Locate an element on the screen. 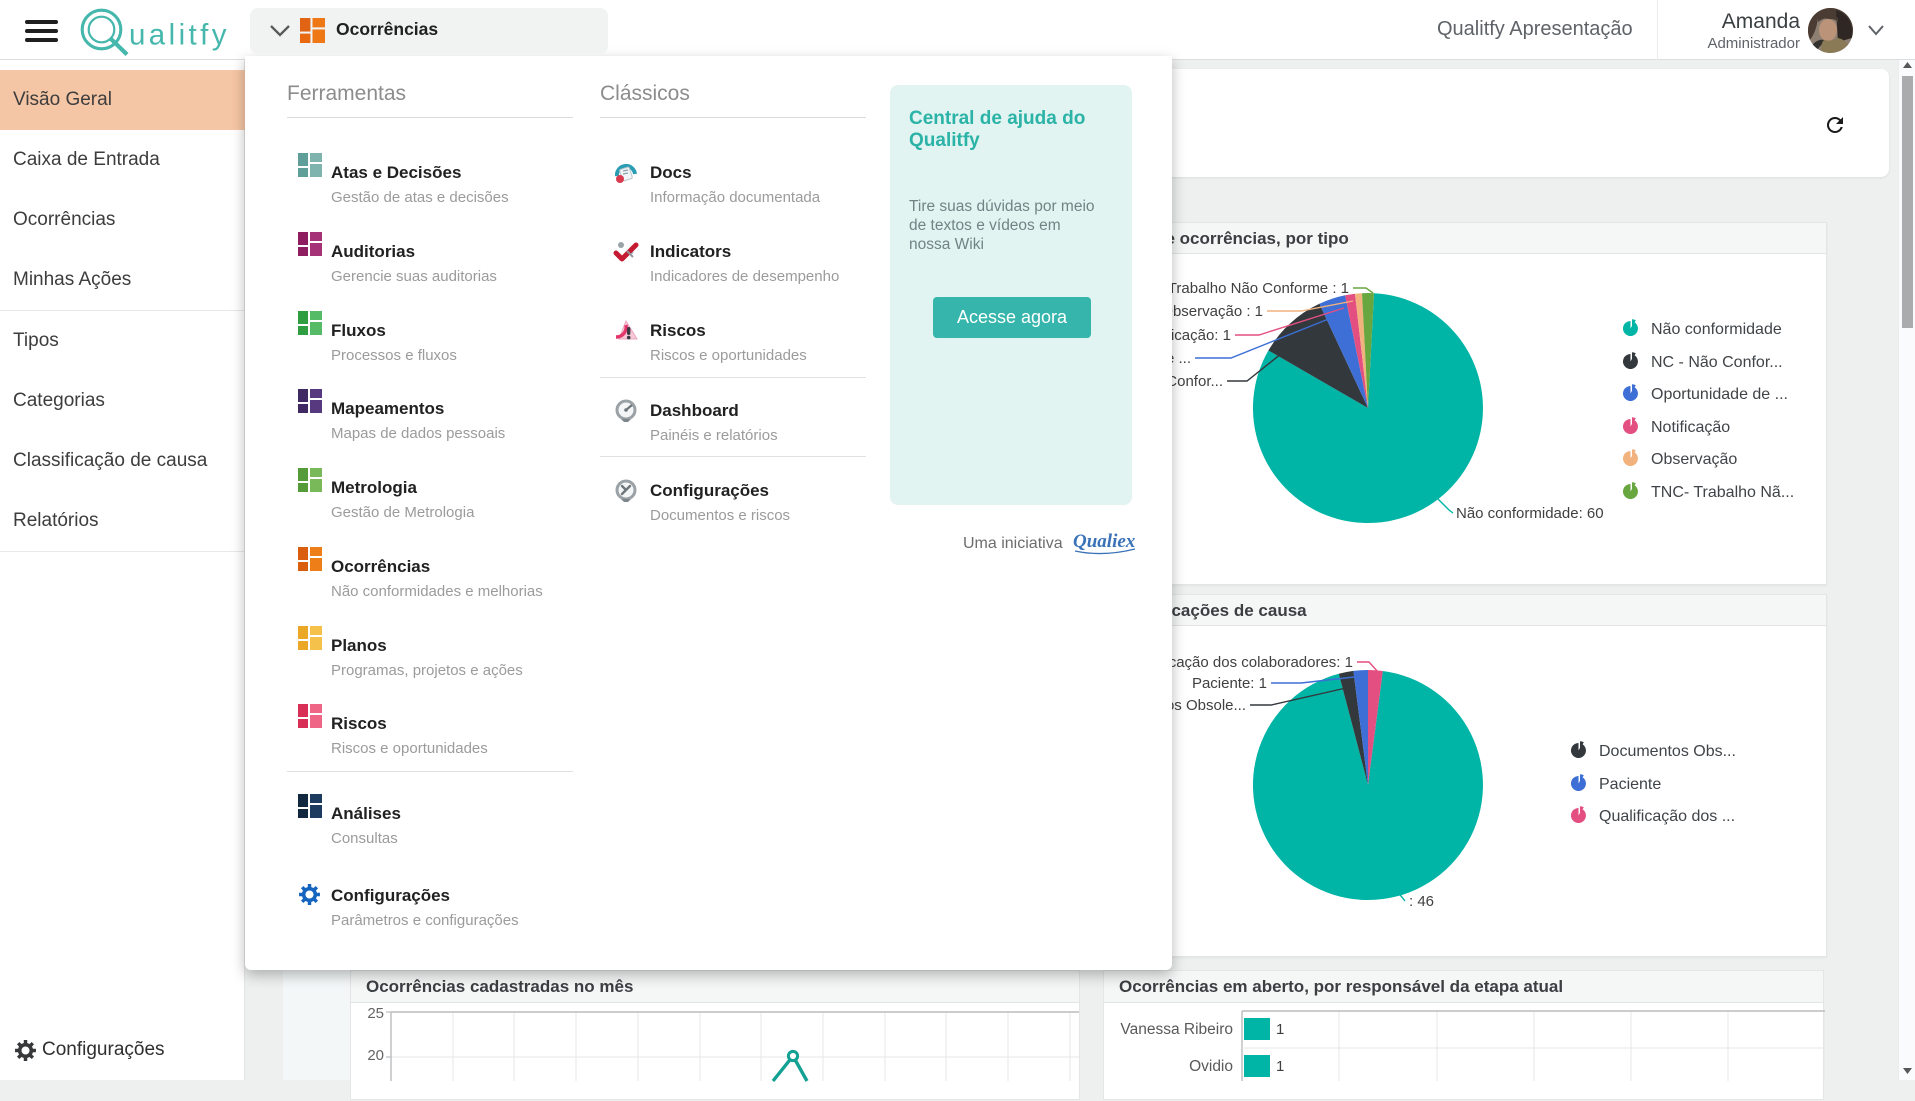 The height and width of the screenshot is (1101, 1915). svg-text: Vanessa Ribeiro is located at coordinates (1176, 1029).